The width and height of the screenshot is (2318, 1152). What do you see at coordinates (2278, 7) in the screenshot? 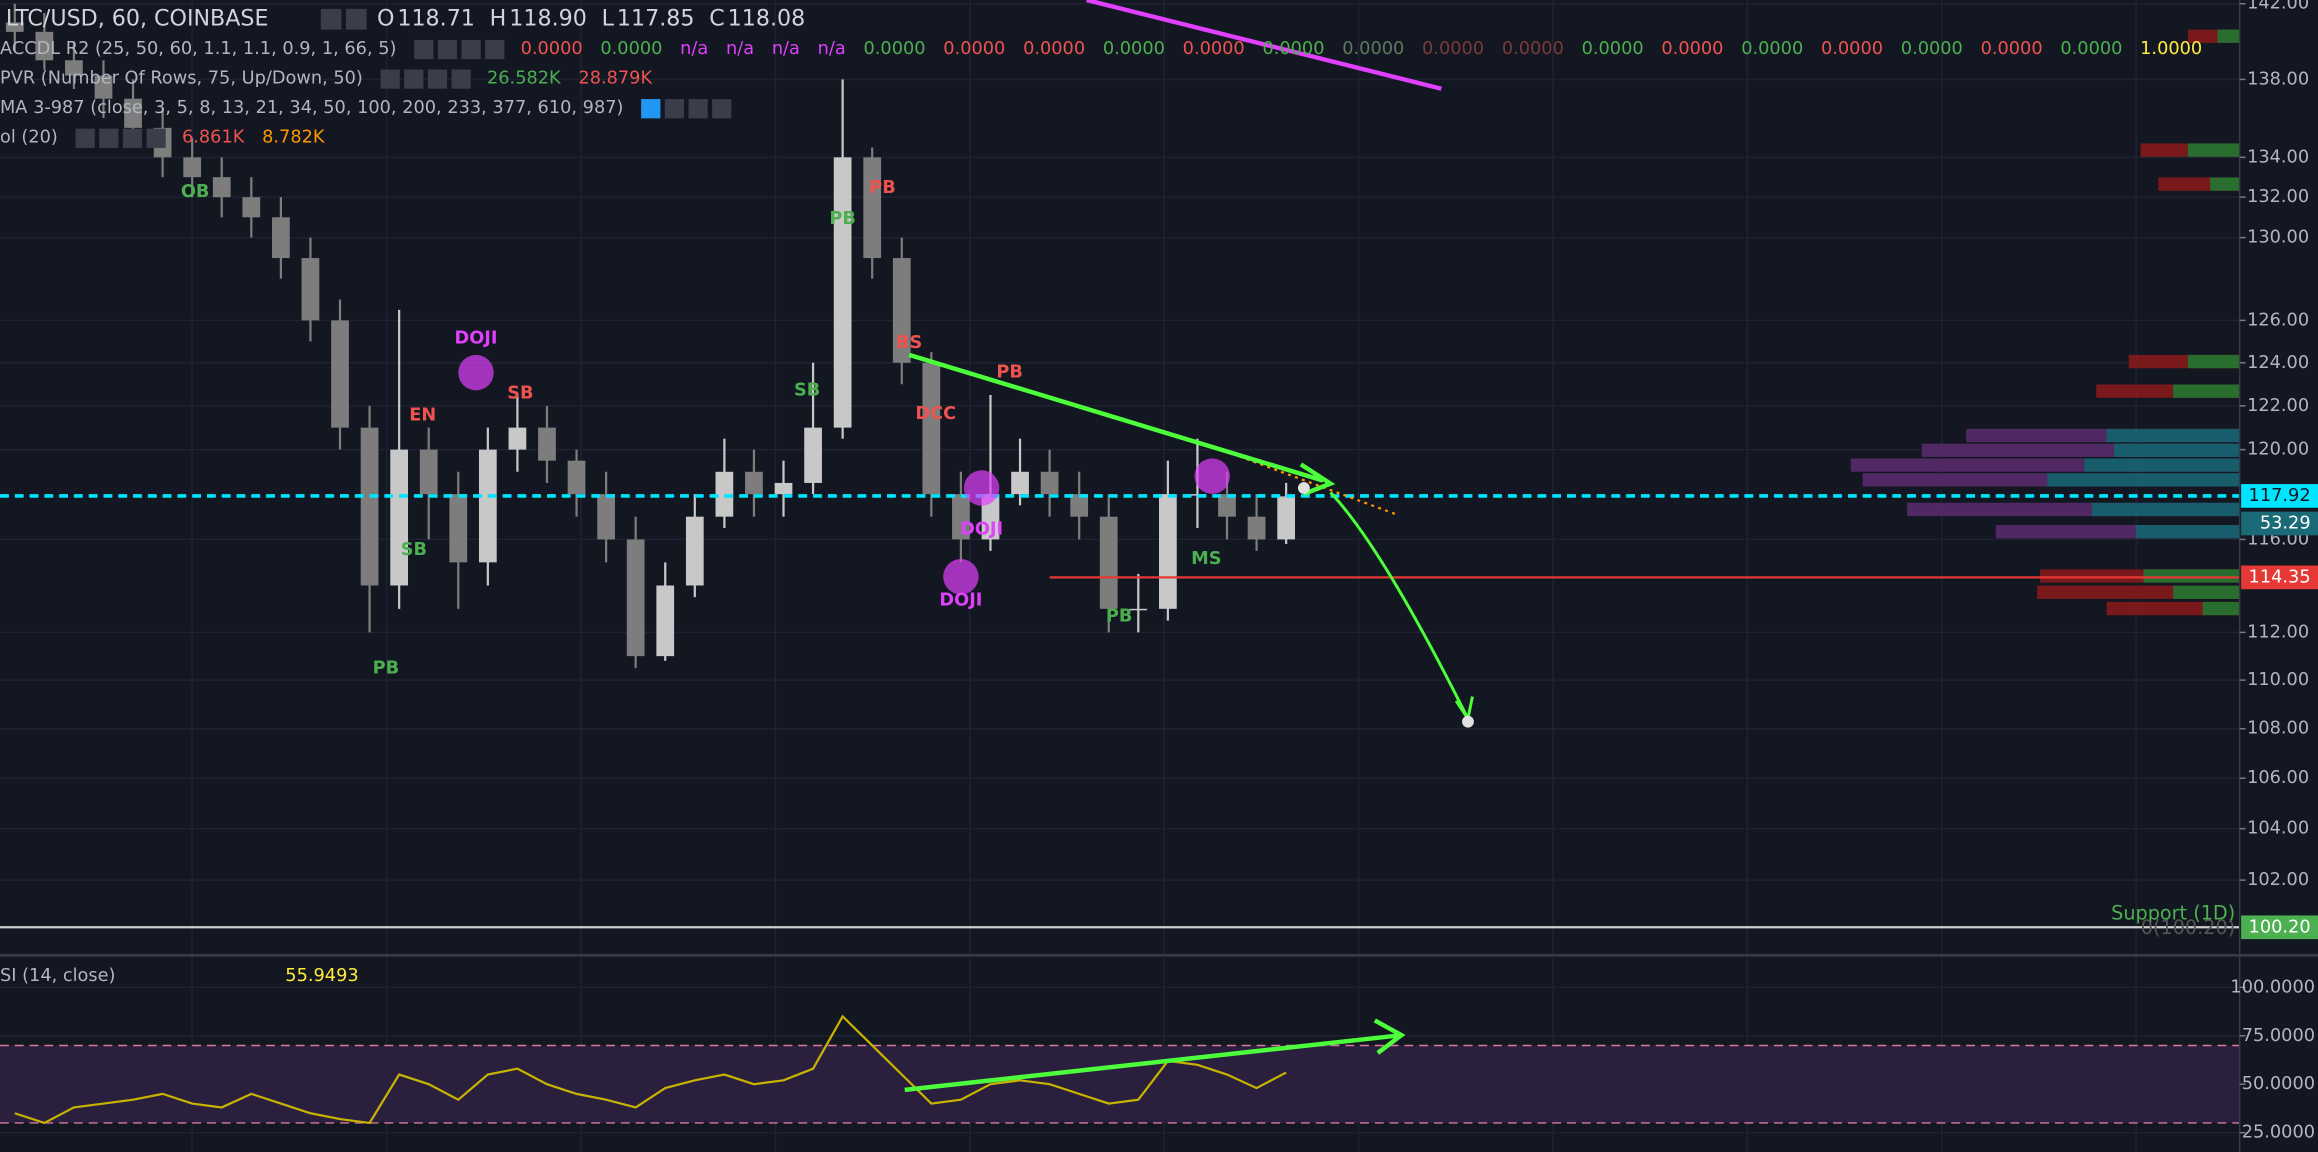
I see `y-tick-label: 142.00` at bounding box center [2278, 7].